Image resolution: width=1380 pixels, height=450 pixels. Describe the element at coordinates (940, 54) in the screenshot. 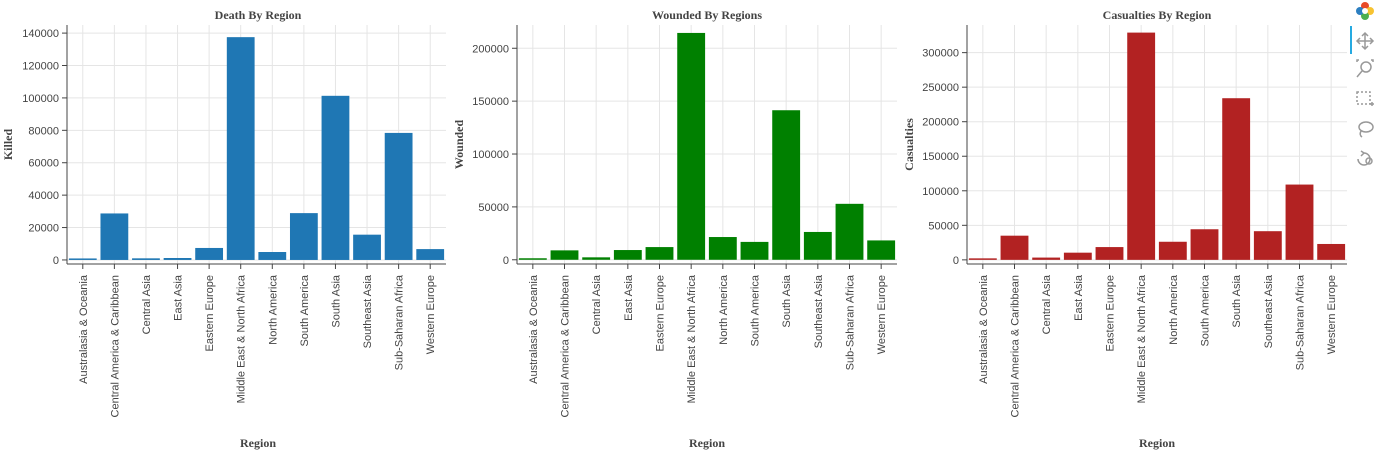

I see `y-tick-label: 300000` at that location.